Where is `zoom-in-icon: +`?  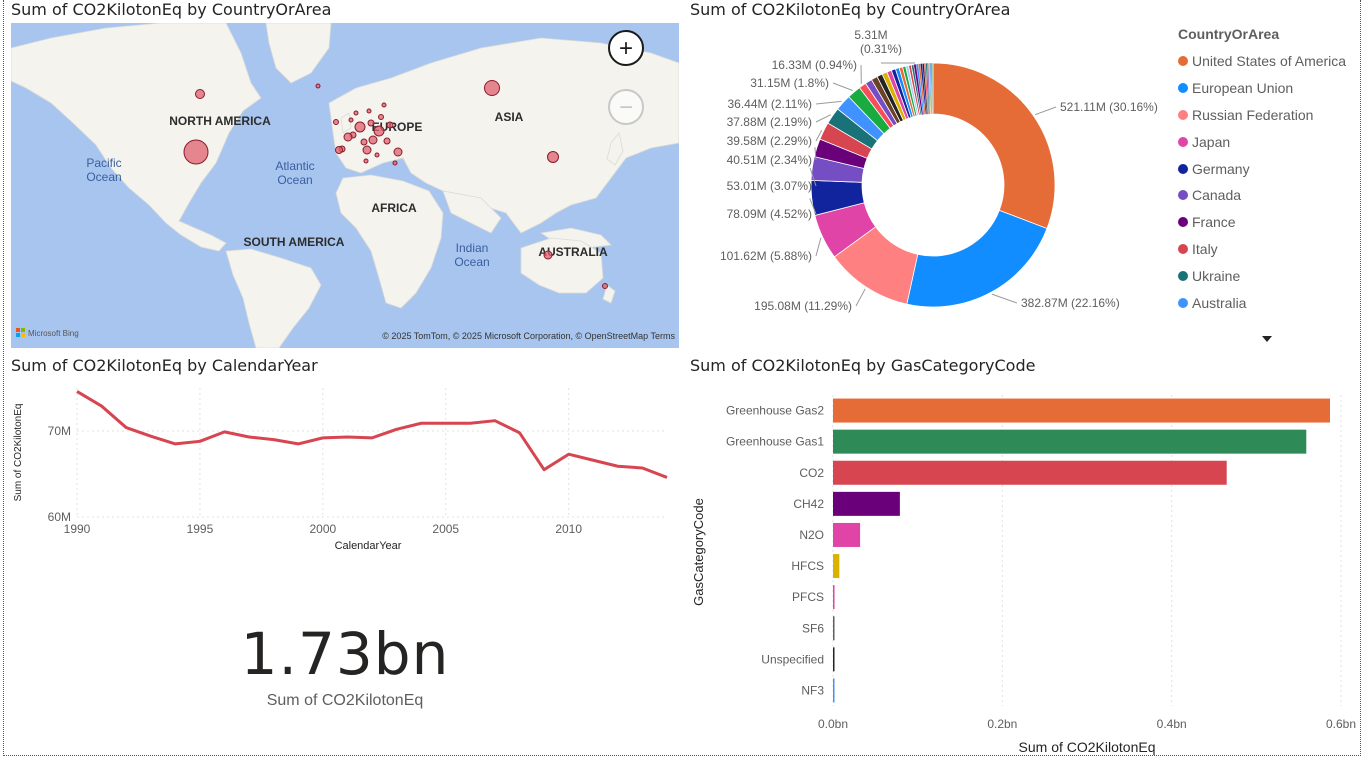 zoom-in-icon: + is located at coordinates (626, 48).